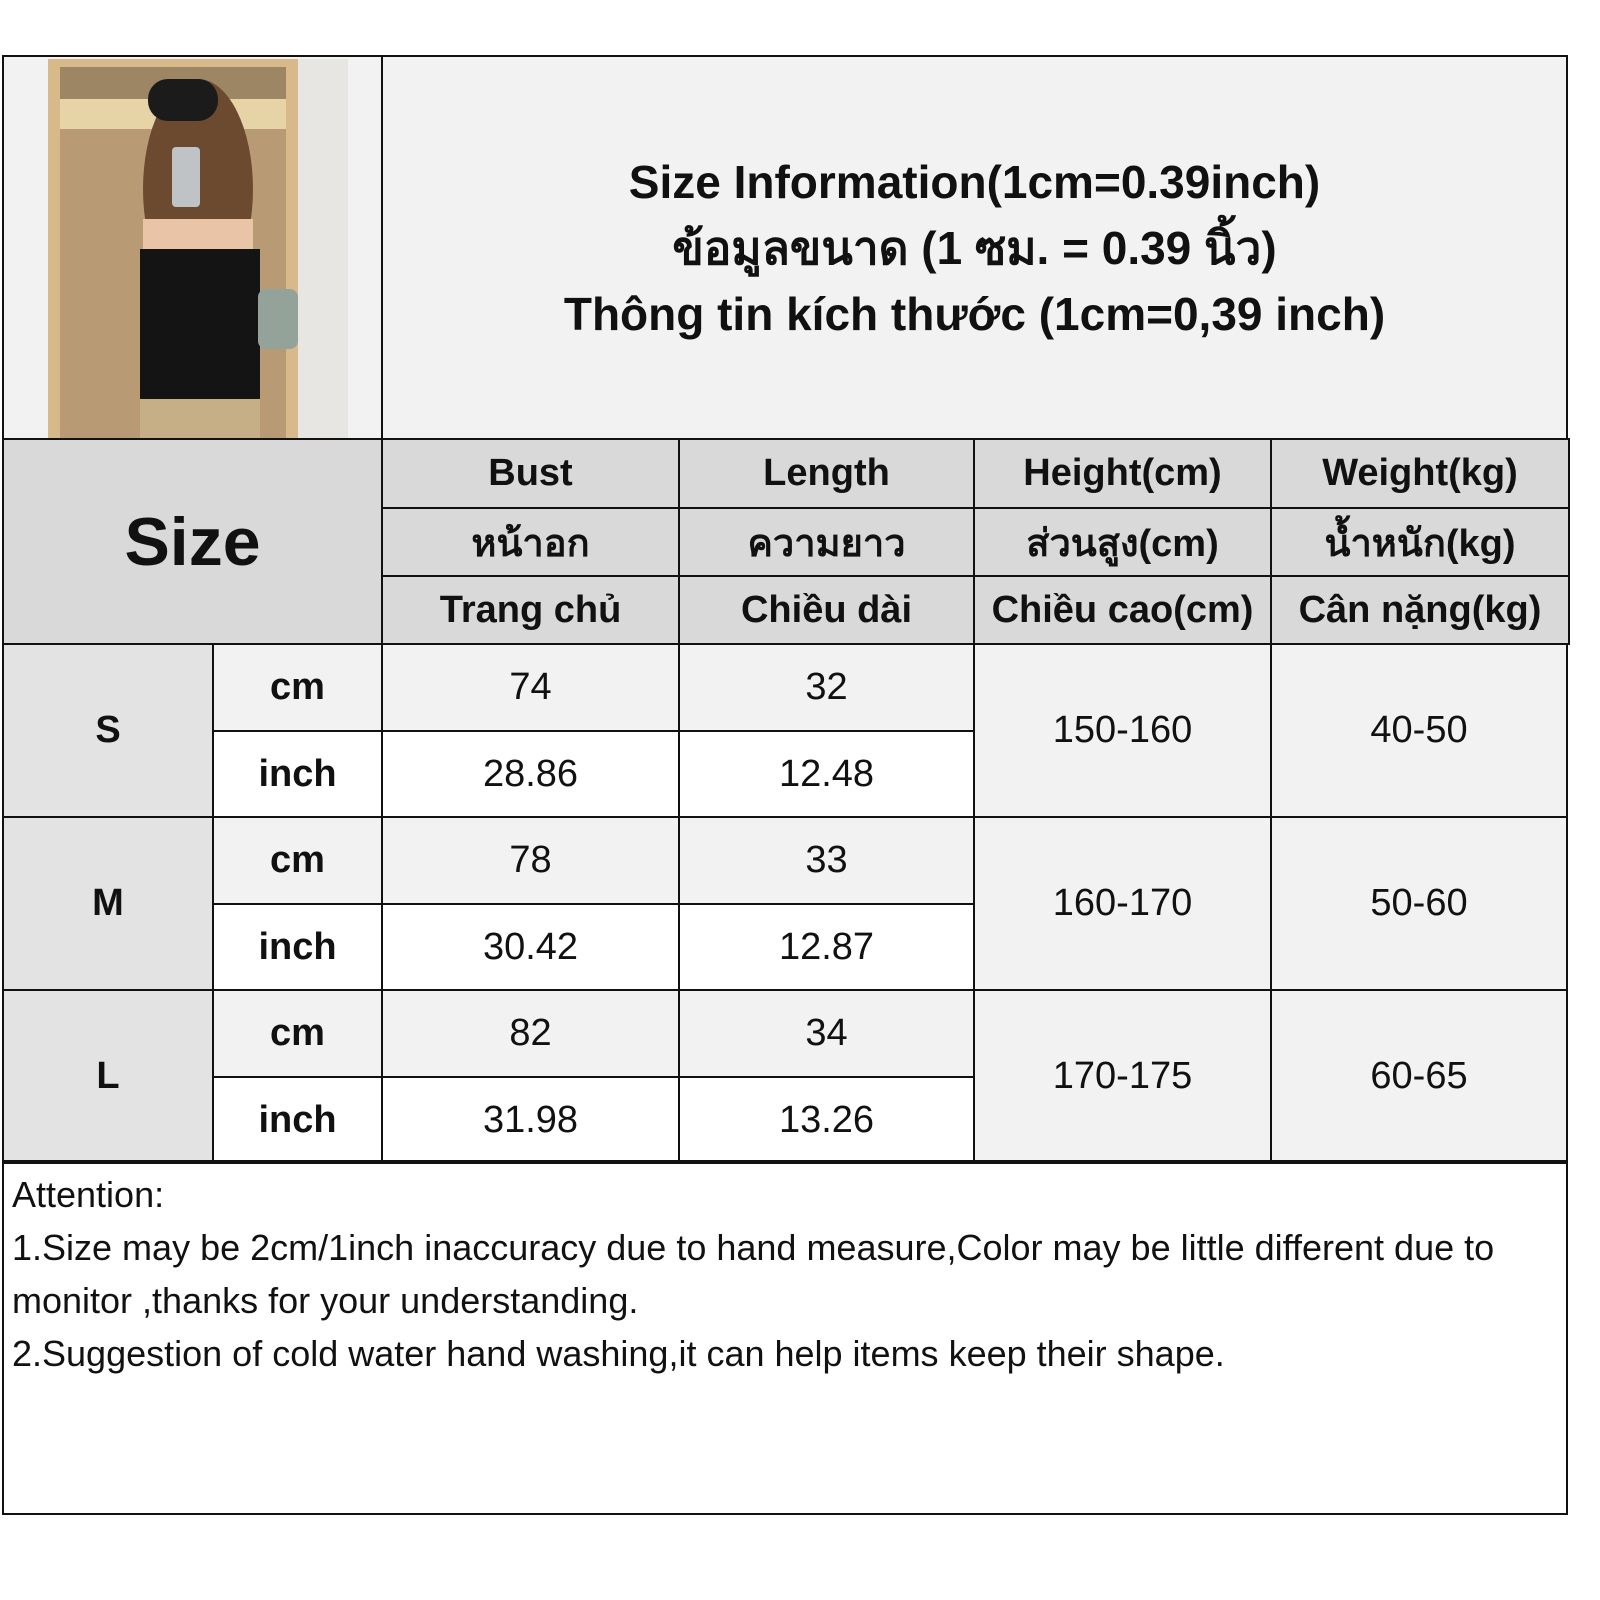 This screenshot has height=1600, width=1600. What do you see at coordinates (826, 860) in the screenshot?
I see `length-value: 33` at bounding box center [826, 860].